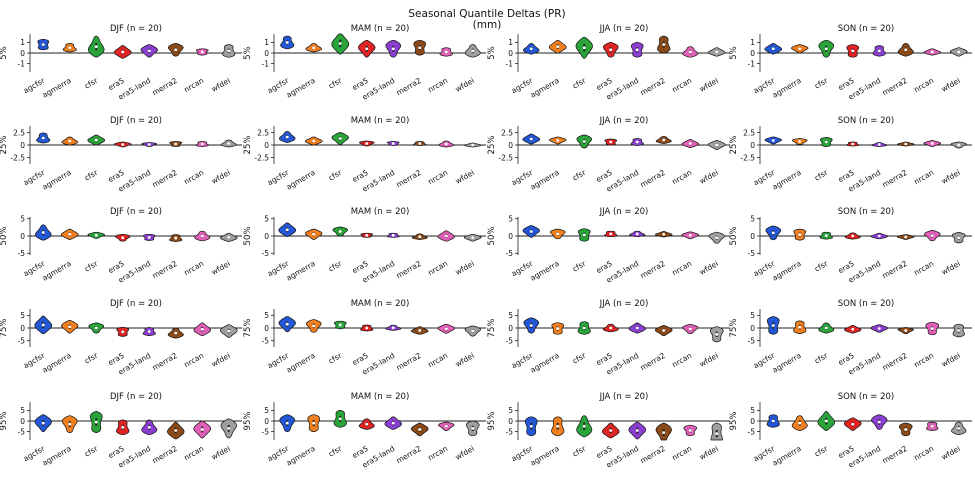  What do you see at coordinates (487, 25) in the screenshot?
I see `figure-subtitle: (mm)` at bounding box center [487, 25].